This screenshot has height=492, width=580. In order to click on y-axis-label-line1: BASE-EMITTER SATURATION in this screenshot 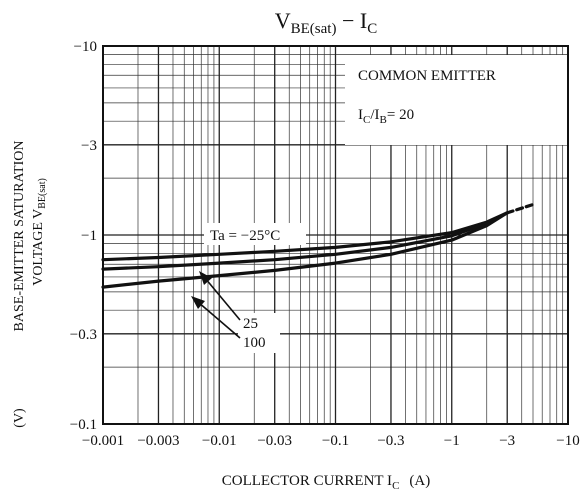, I will do `click(19, 236)`.